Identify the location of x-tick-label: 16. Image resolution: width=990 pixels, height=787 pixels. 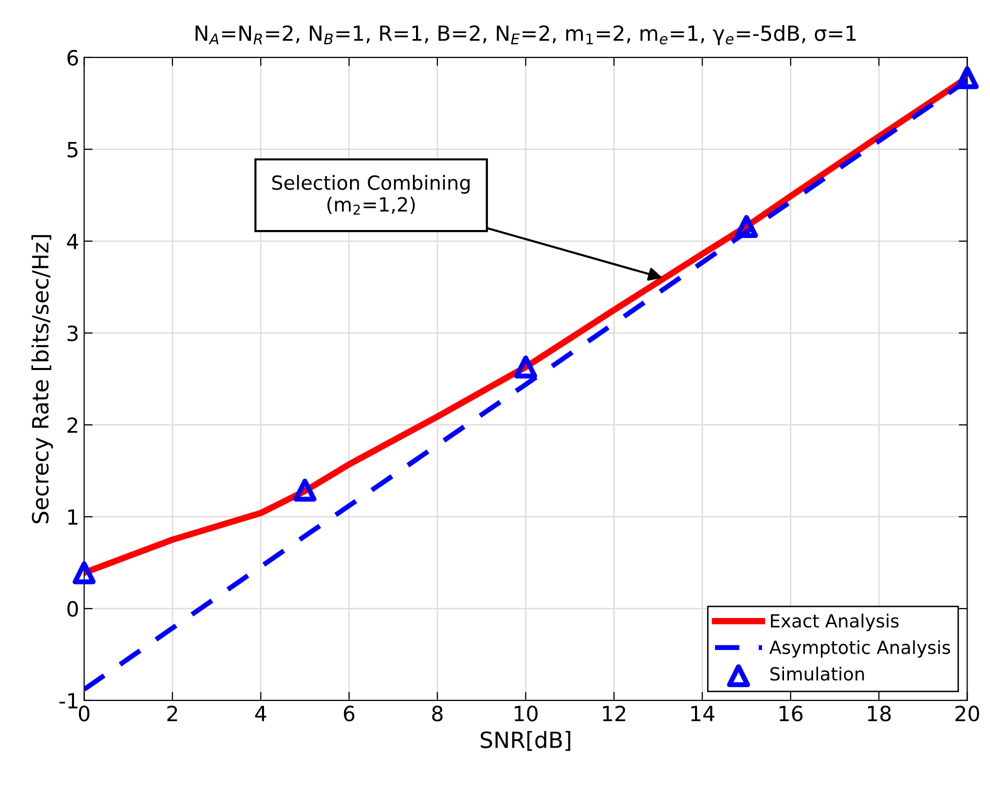
(791, 714).